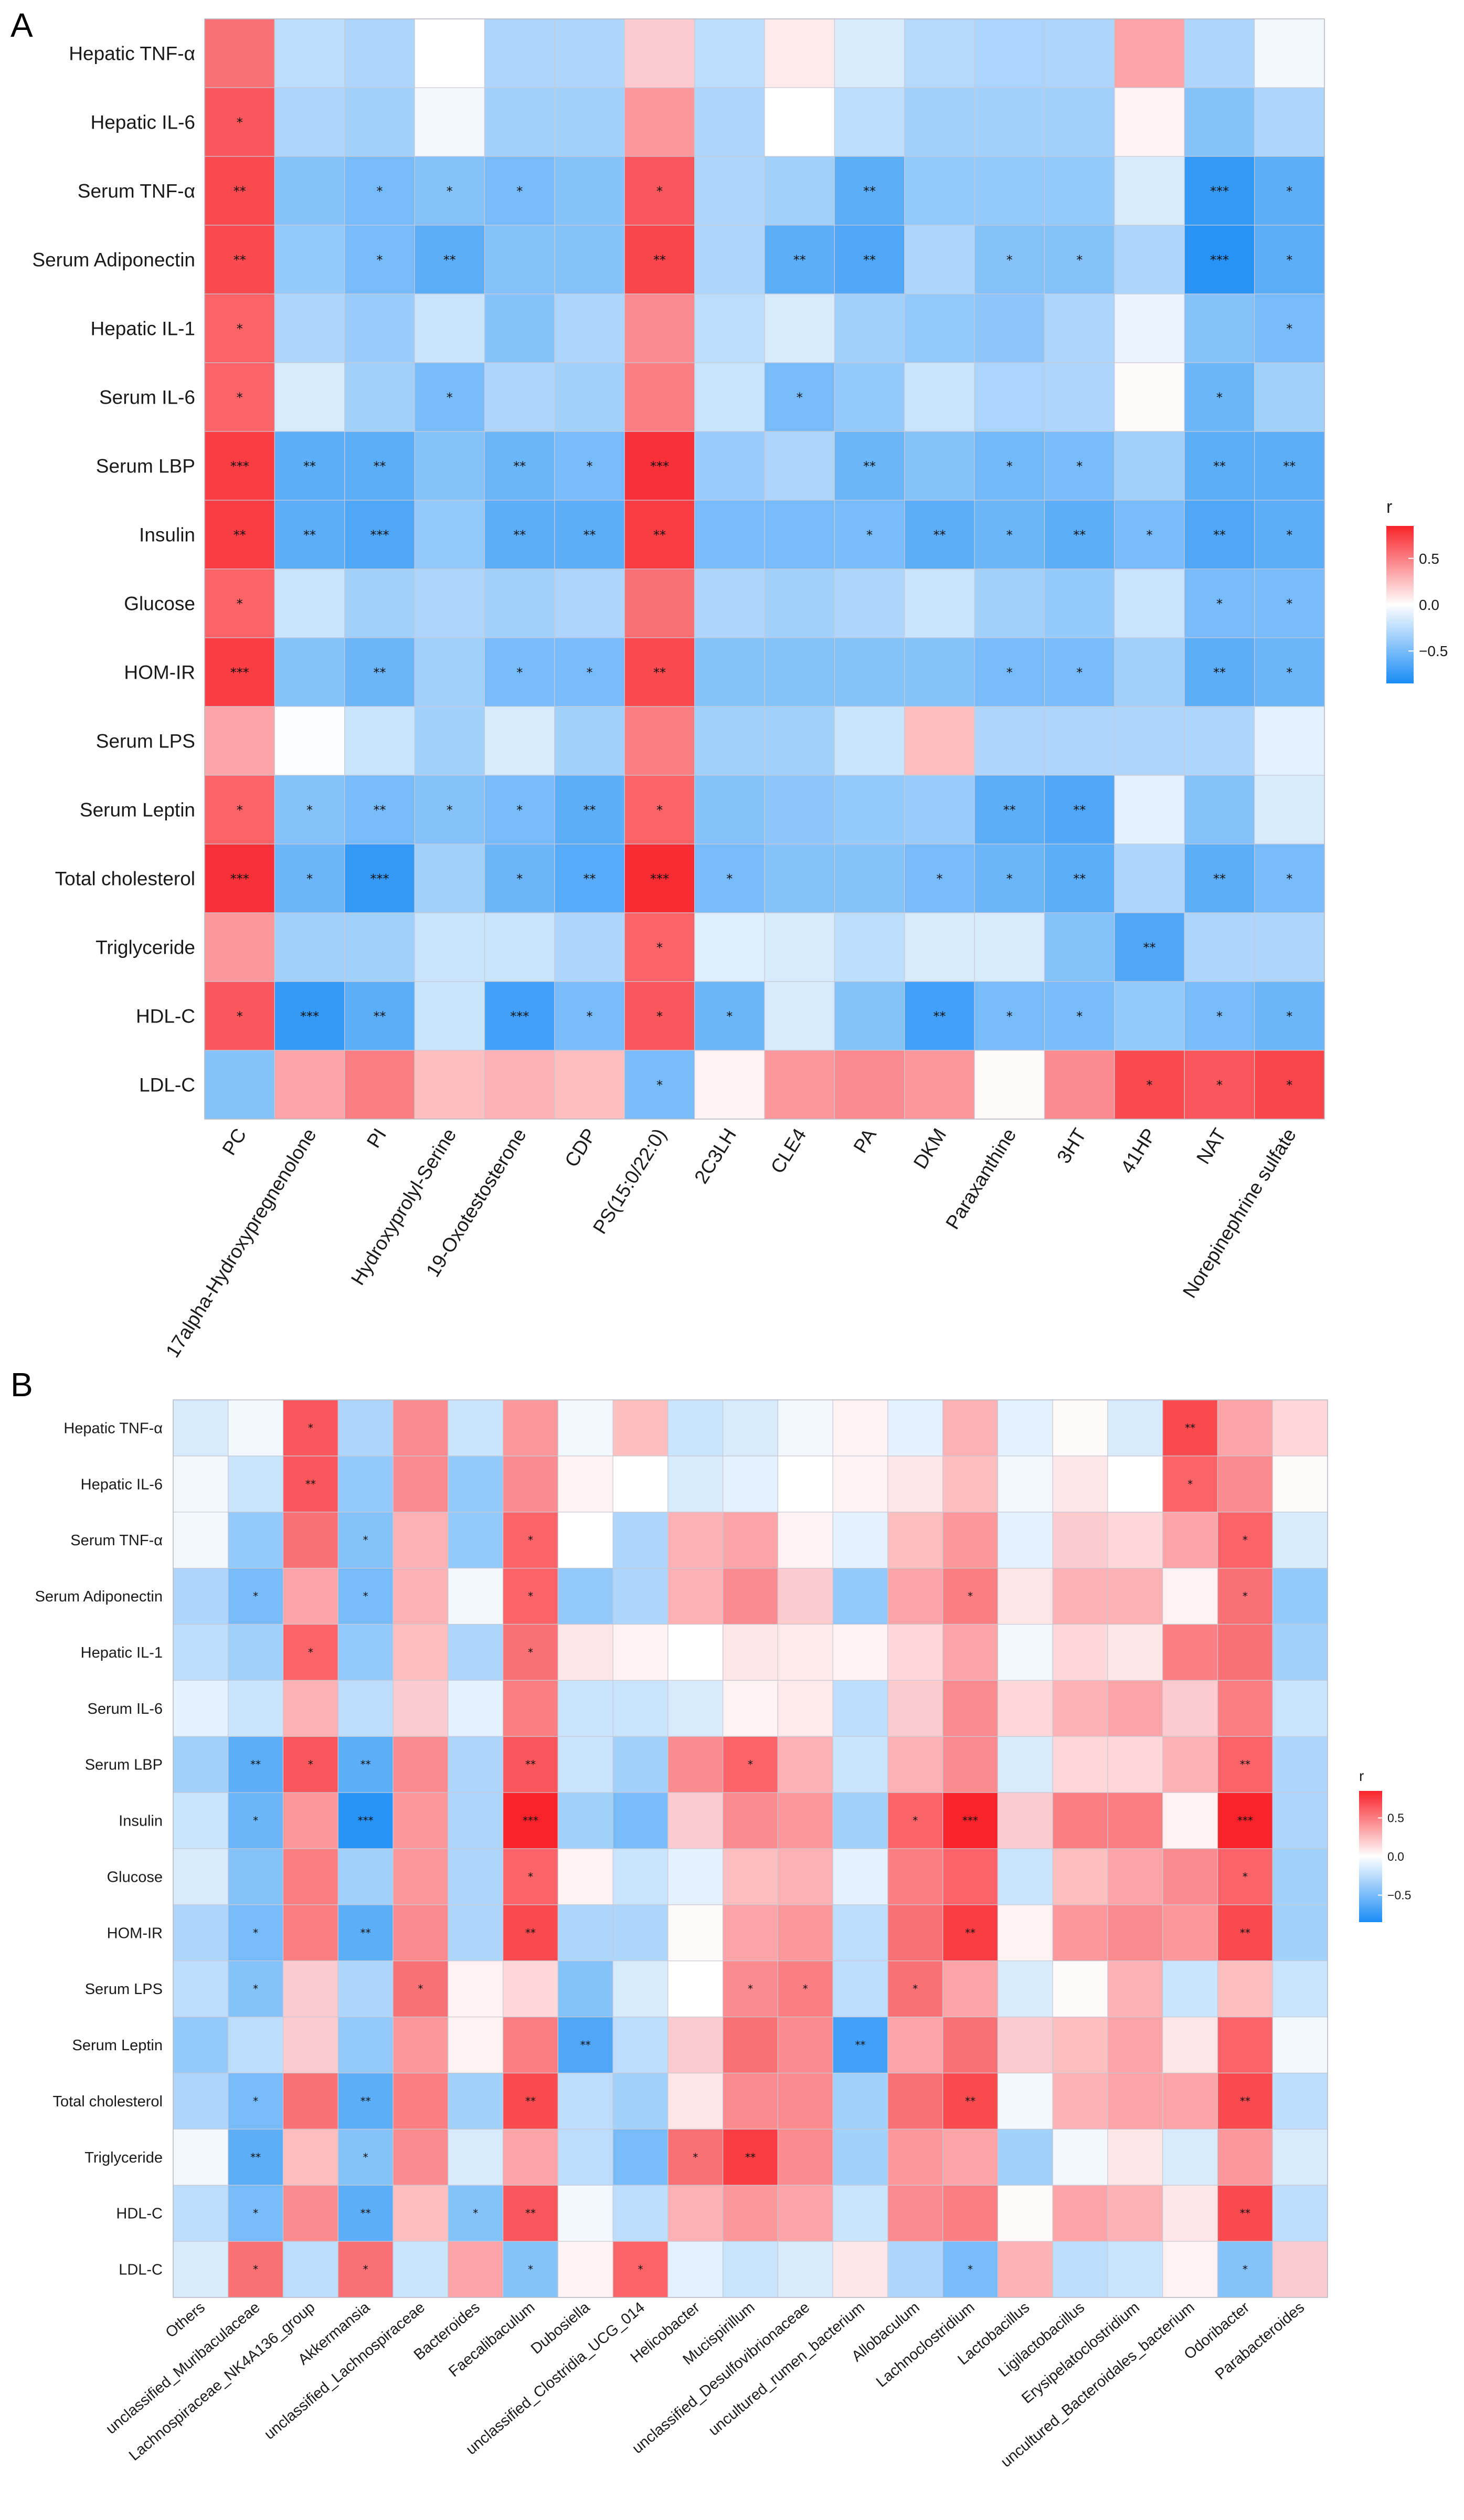 The width and height of the screenshot is (1464, 2520). I want to click on column-label: 2C3LH, so click(715, 1156).